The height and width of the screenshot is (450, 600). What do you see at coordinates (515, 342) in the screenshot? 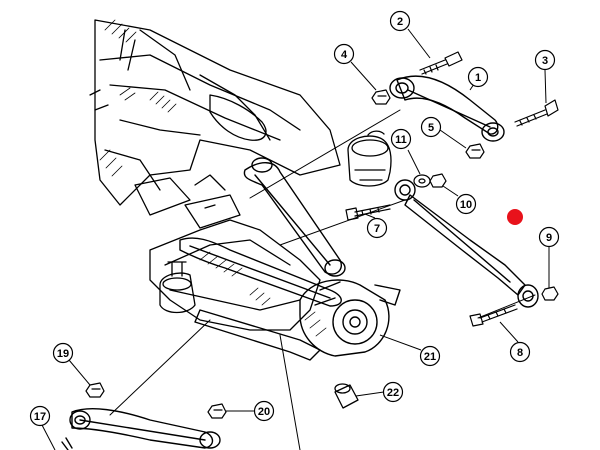
I see `callout-8: 8` at bounding box center [515, 342].